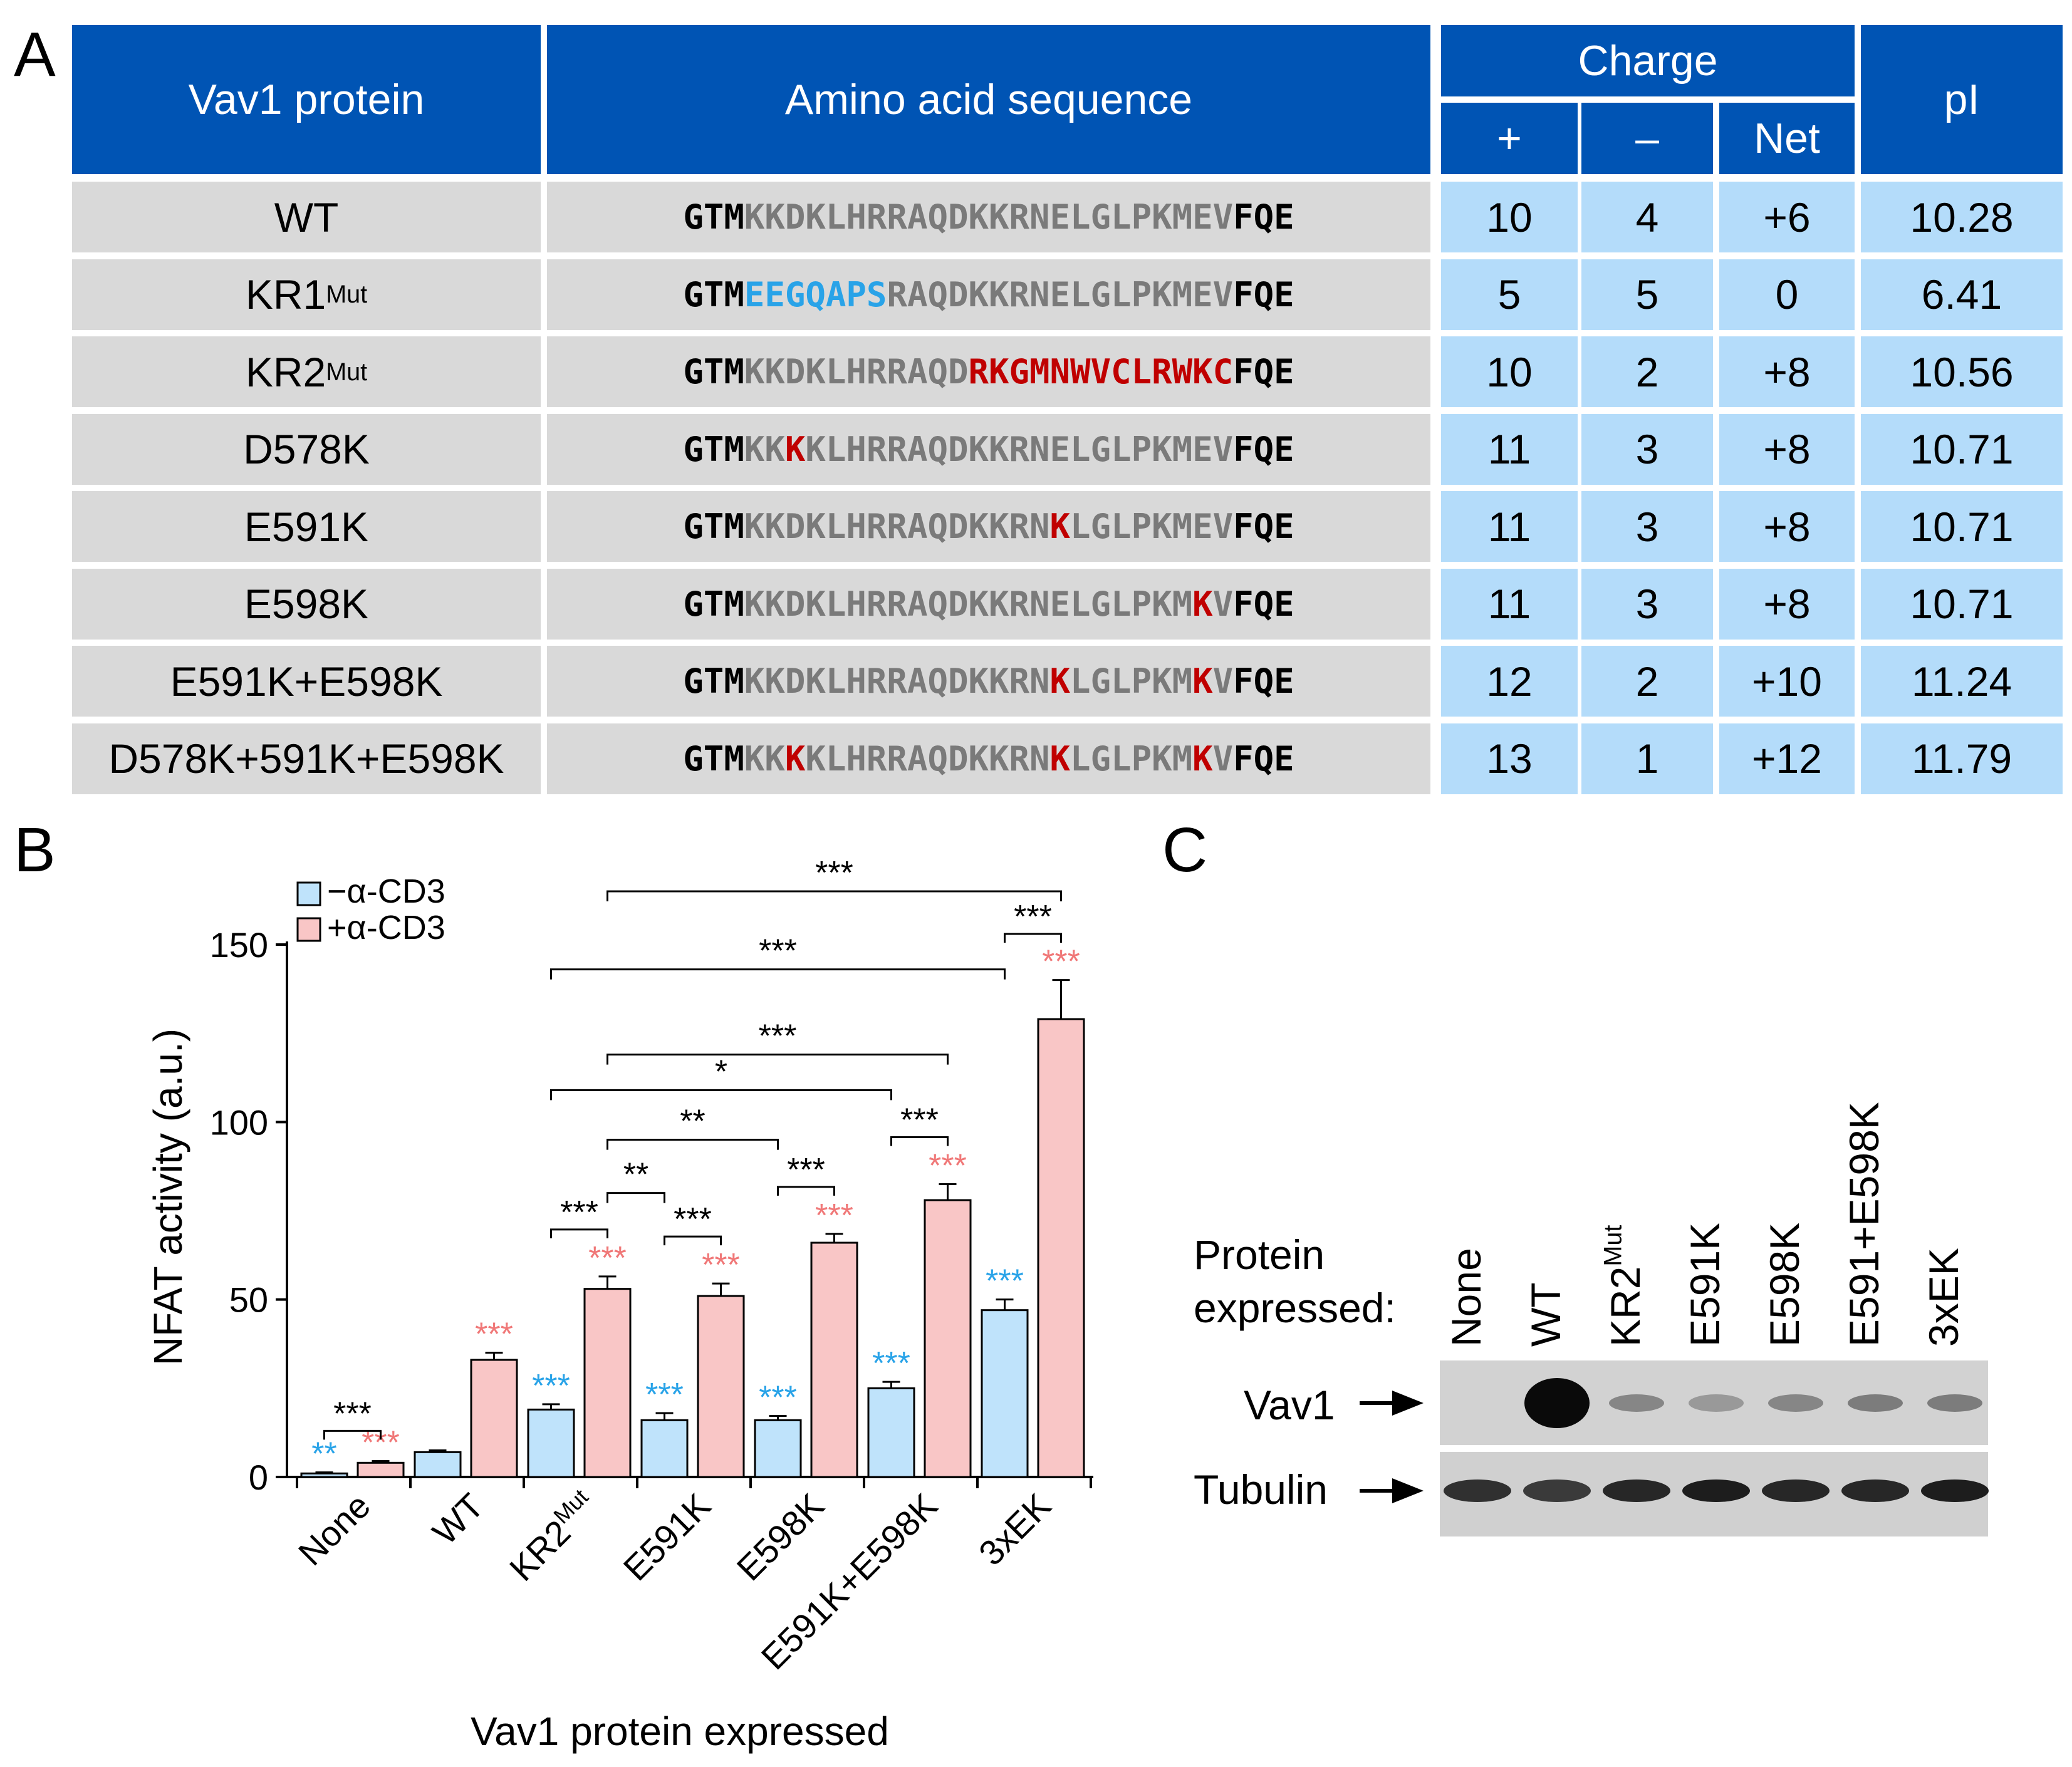  Describe the element at coordinates (306, 604) in the screenshot. I see `protein-name: E598K` at that location.